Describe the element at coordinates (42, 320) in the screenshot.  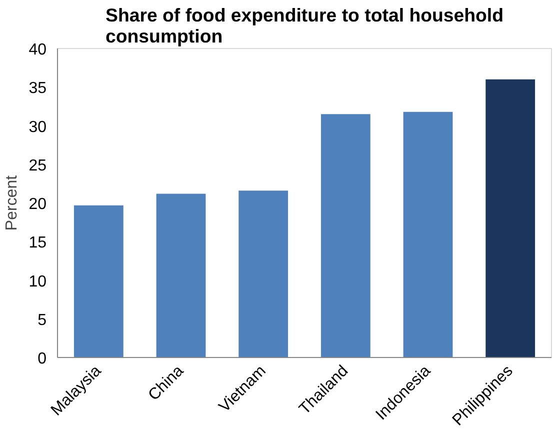
I see `y-tick-label: 5` at that location.